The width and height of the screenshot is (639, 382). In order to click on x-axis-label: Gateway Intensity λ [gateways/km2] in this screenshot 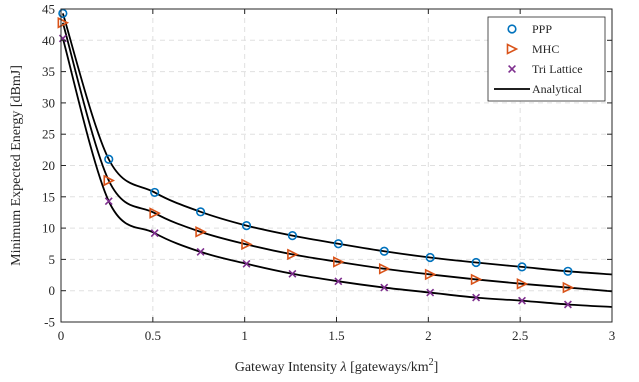, I will do `click(337, 366)`.